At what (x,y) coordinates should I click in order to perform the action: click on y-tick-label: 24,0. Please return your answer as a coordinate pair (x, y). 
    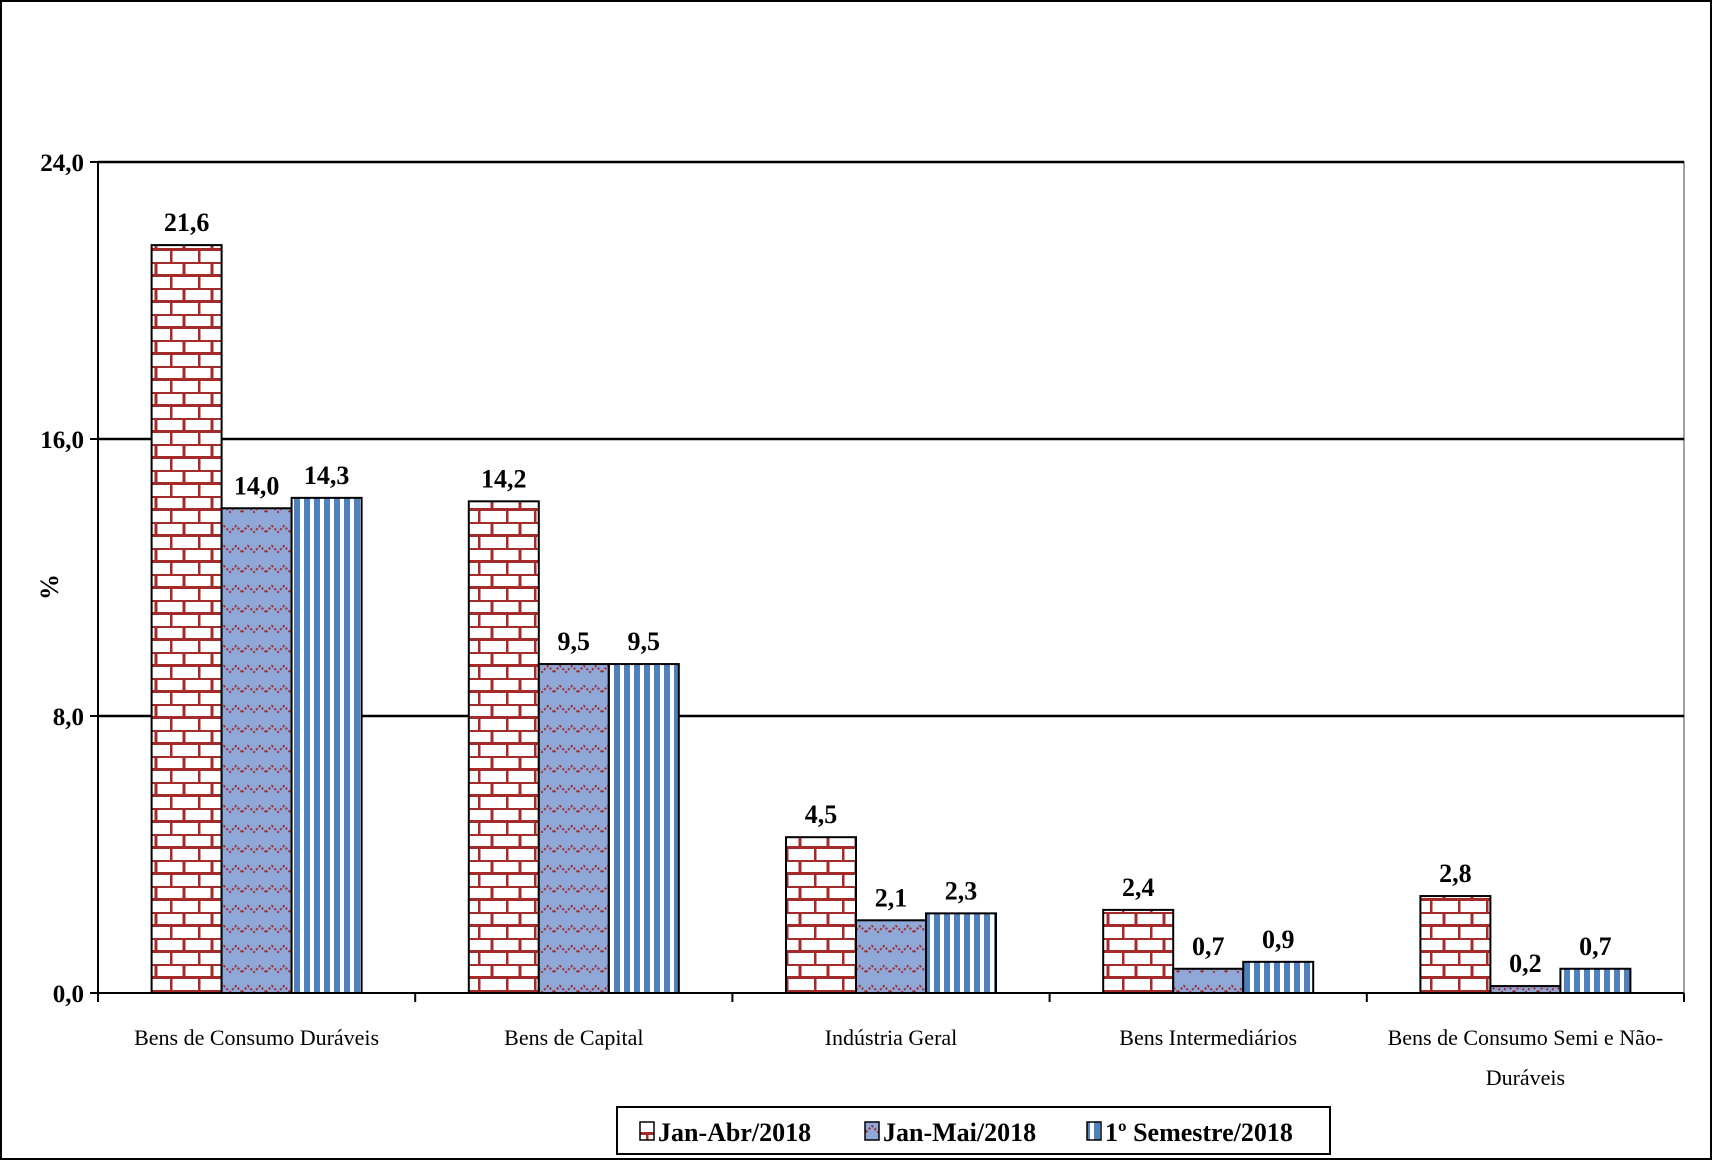
    Looking at the image, I should click on (62, 163).